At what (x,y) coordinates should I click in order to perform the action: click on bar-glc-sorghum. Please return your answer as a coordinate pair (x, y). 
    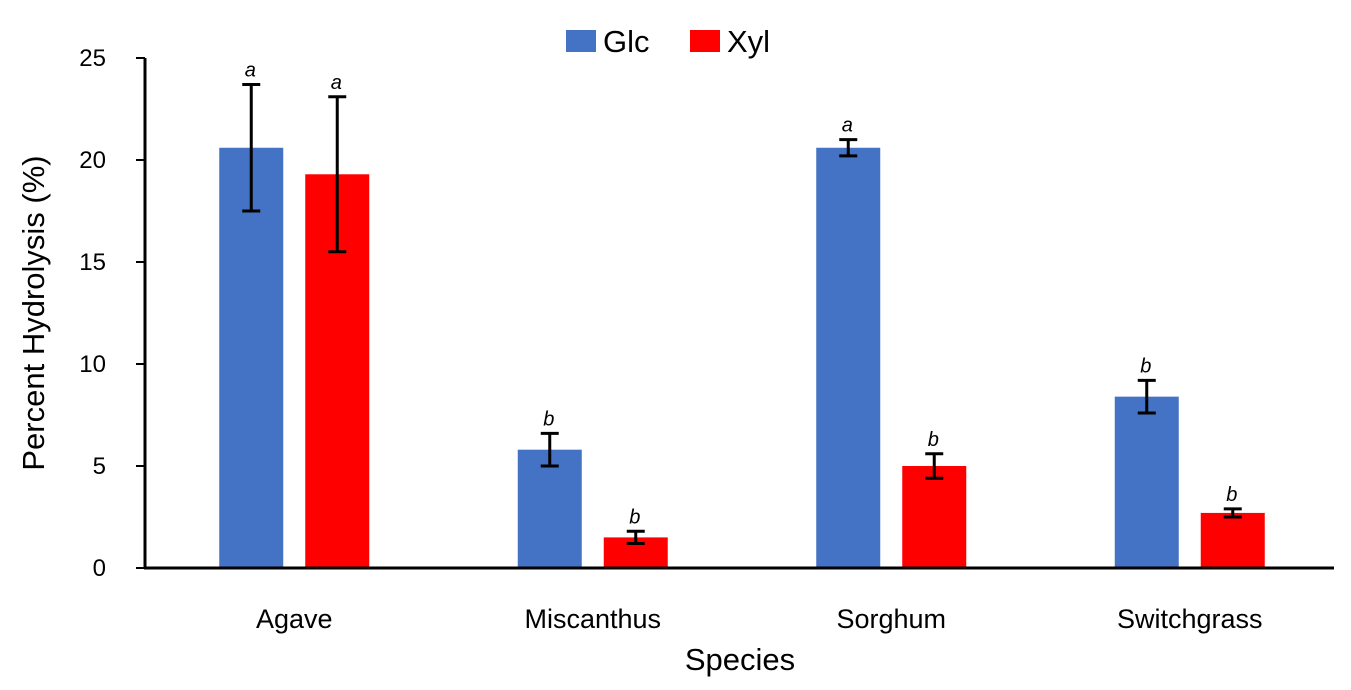
    Looking at the image, I should click on (848, 357).